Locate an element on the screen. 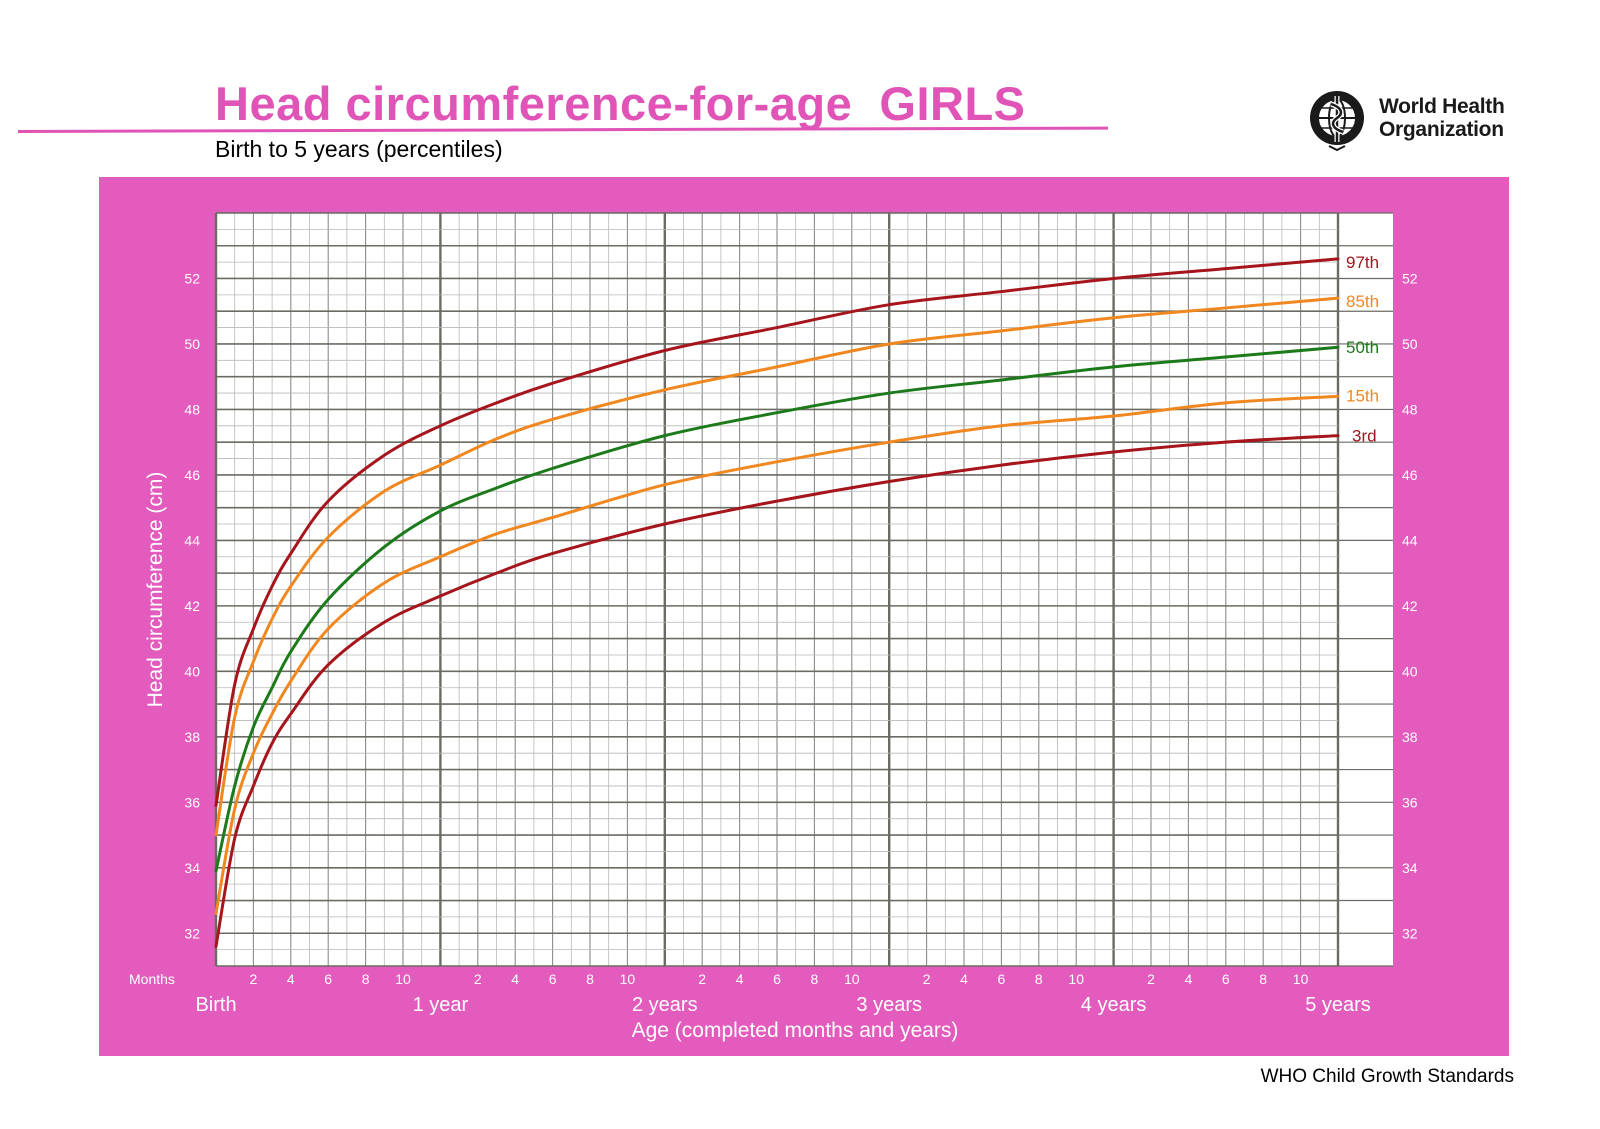 The image size is (1600, 1129). y-tick-label-left: 32 is located at coordinates (192, 933).